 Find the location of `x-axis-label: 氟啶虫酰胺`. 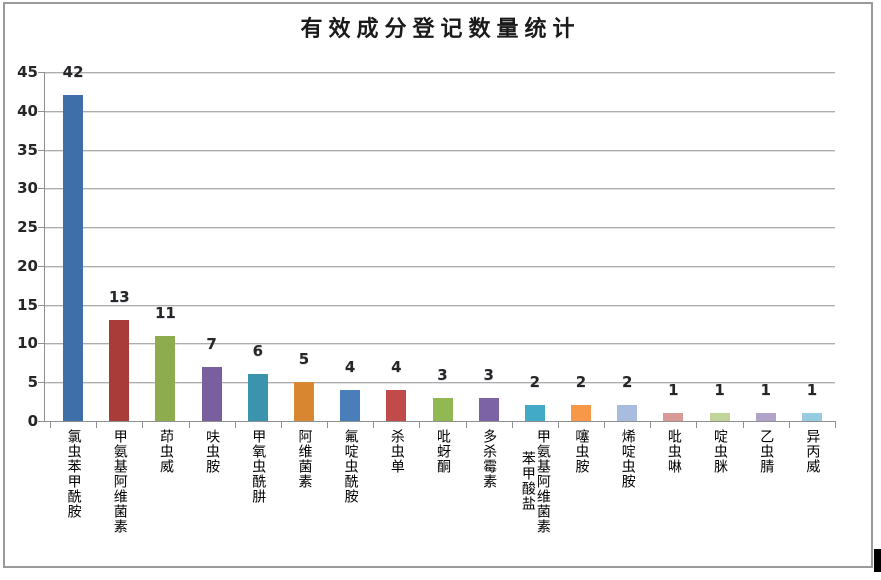

x-axis-label: 氟啶虫酰胺 is located at coordinates (350, 466).